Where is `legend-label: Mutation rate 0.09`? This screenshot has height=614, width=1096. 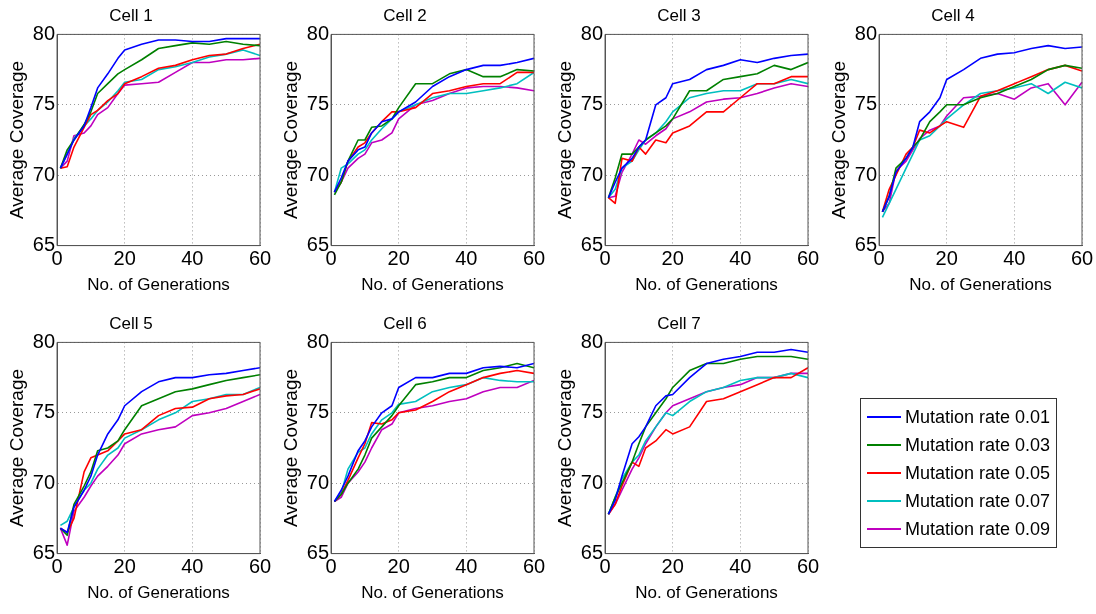
legend-label: Mutation rate 0.09 is located at coordinates (978, 529).